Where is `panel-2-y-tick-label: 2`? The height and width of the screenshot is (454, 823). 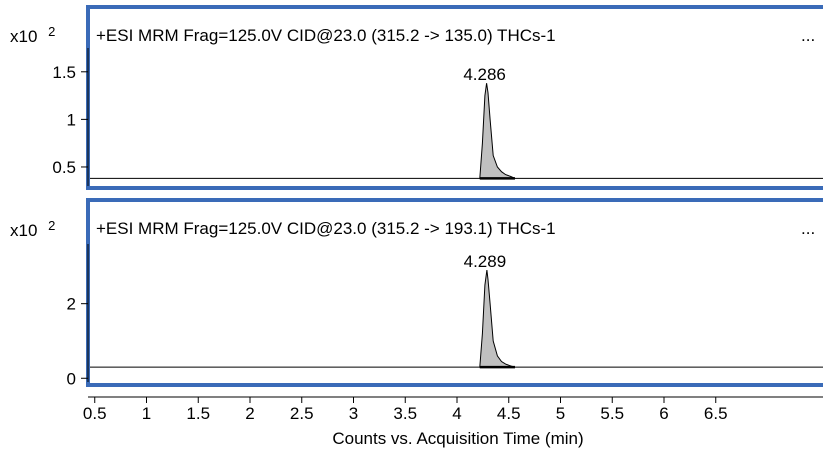
panel-2-y-tick-label: 2 is located at coordinates (71, 304).